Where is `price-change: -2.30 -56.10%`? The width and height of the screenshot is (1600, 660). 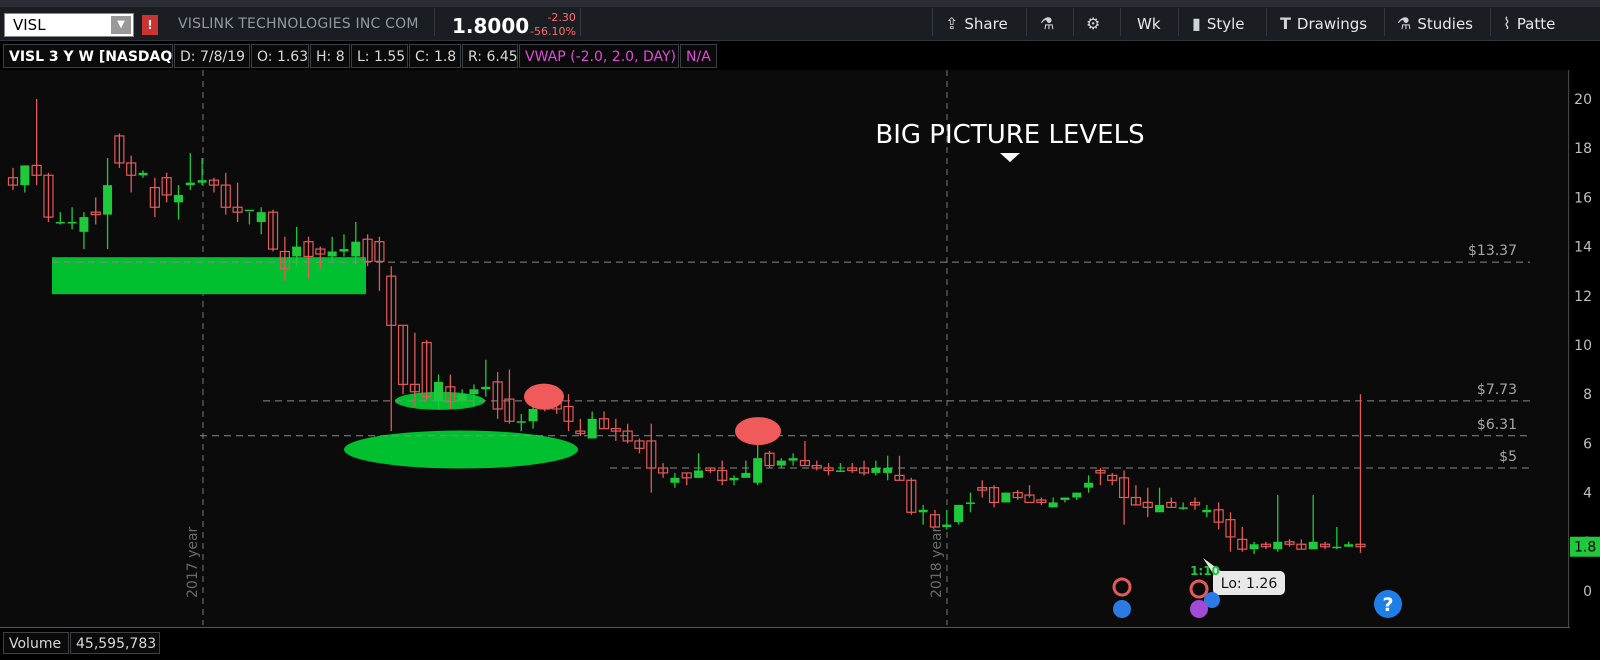
price-change: -2.30 -56.10% is located at coordinates (553, 25).